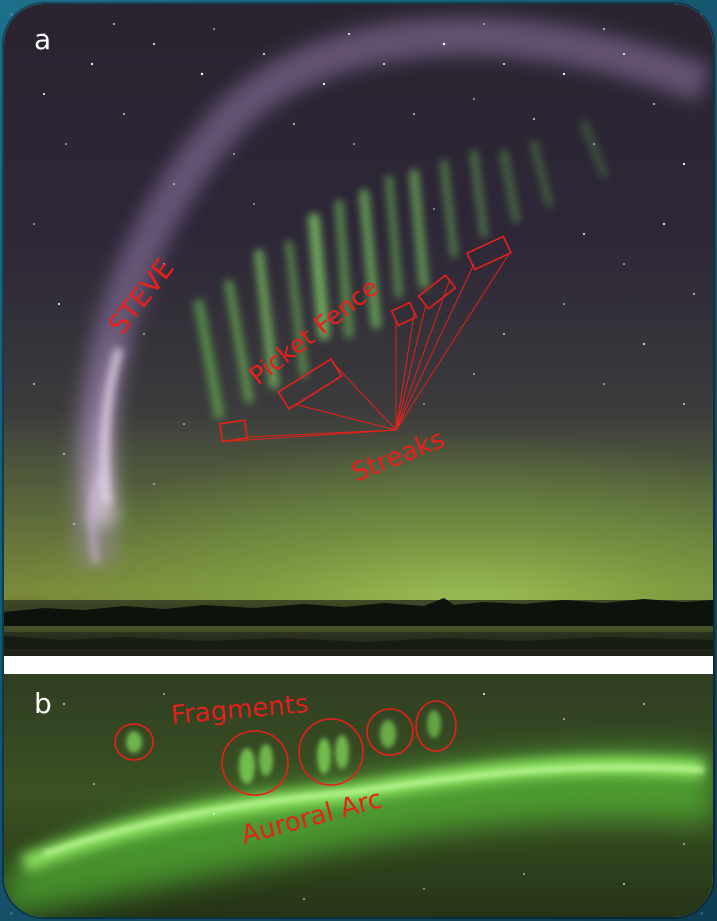 The height and width of the screenshot is (921, 717). Describe the element at coordinates (358, 612) in the screenshot. I see `treeline` at that location.